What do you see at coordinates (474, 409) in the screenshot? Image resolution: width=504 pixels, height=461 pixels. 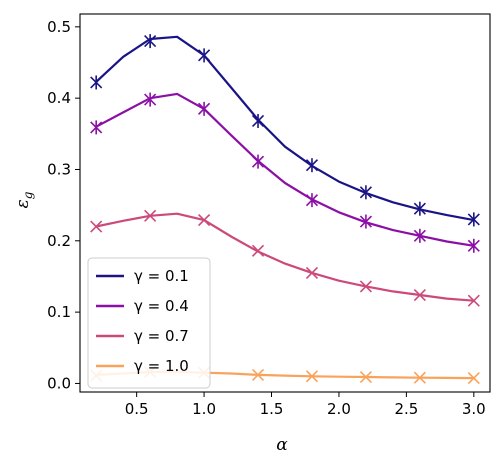 I see `x-tick-label: 3.0` at bounding box center [474, 409].